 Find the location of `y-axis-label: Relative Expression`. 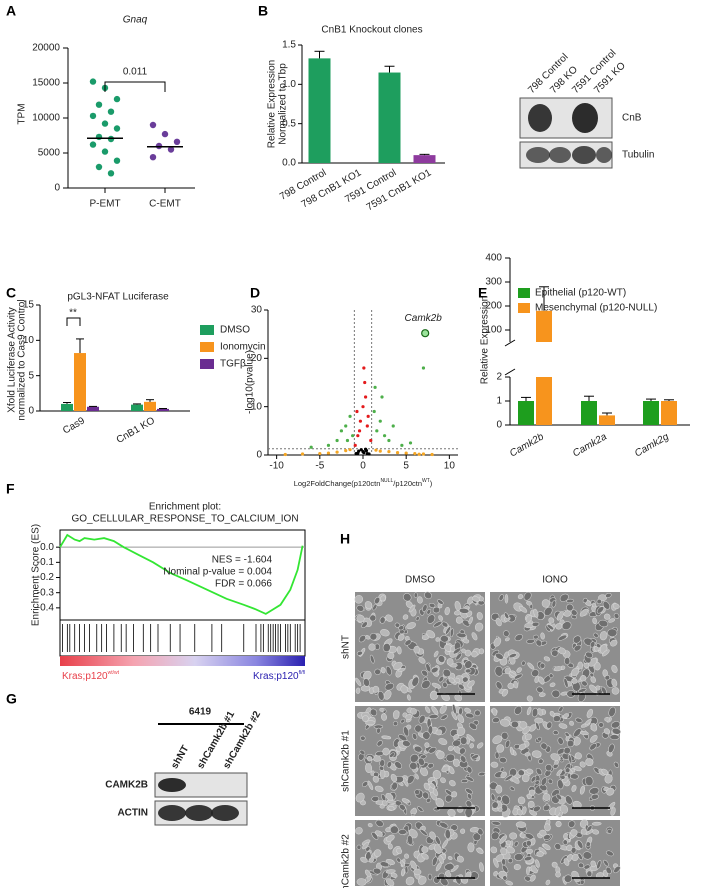

y-axis-label: Relative Expression is located at coordinates (485, 340).